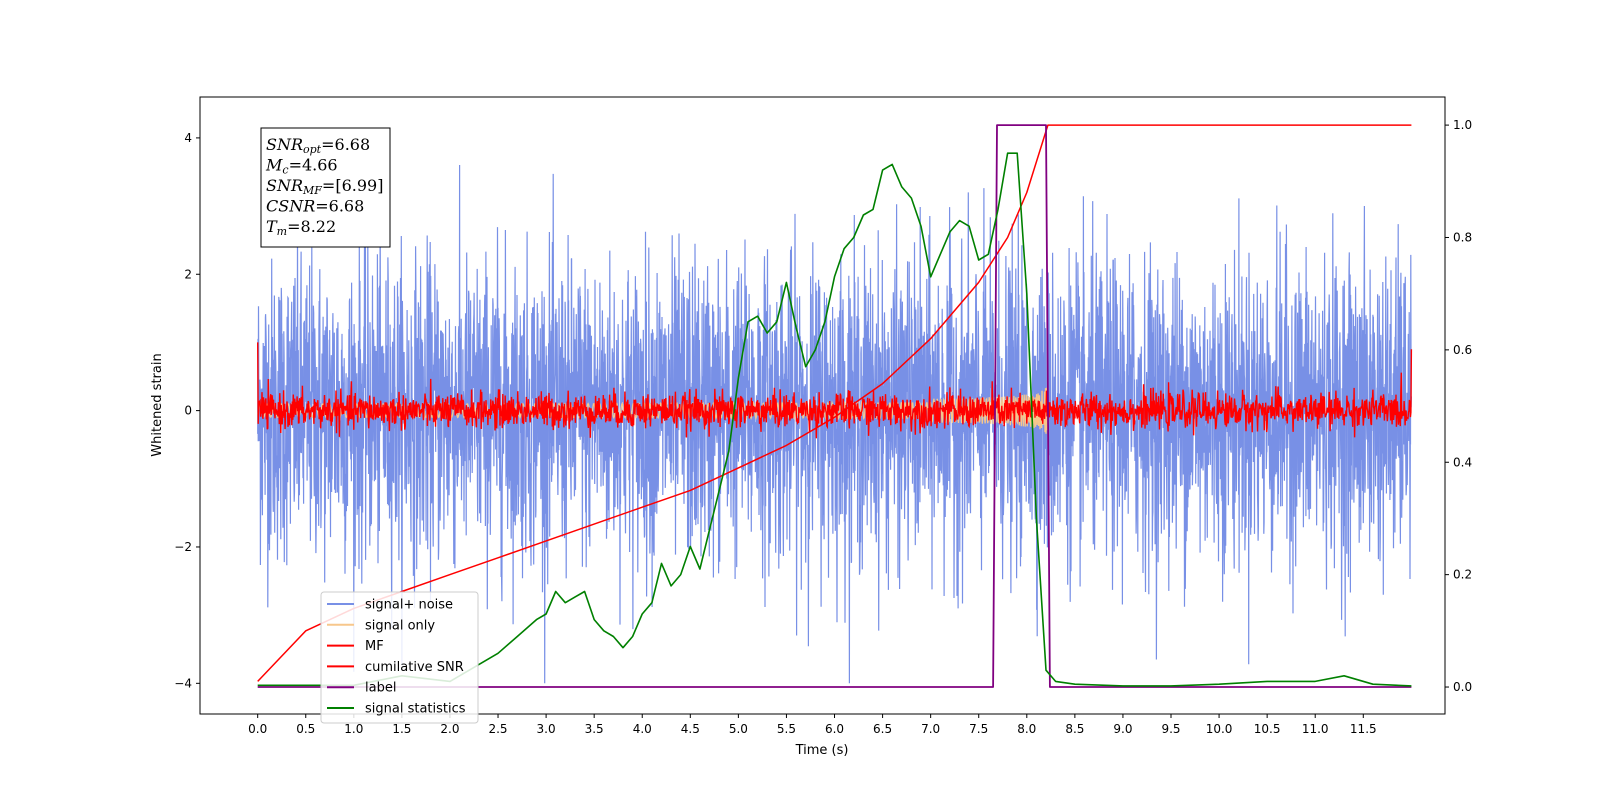 The image size is (1600, 800). I want to click on x-tick-label: 0.0, so click(257, 729).